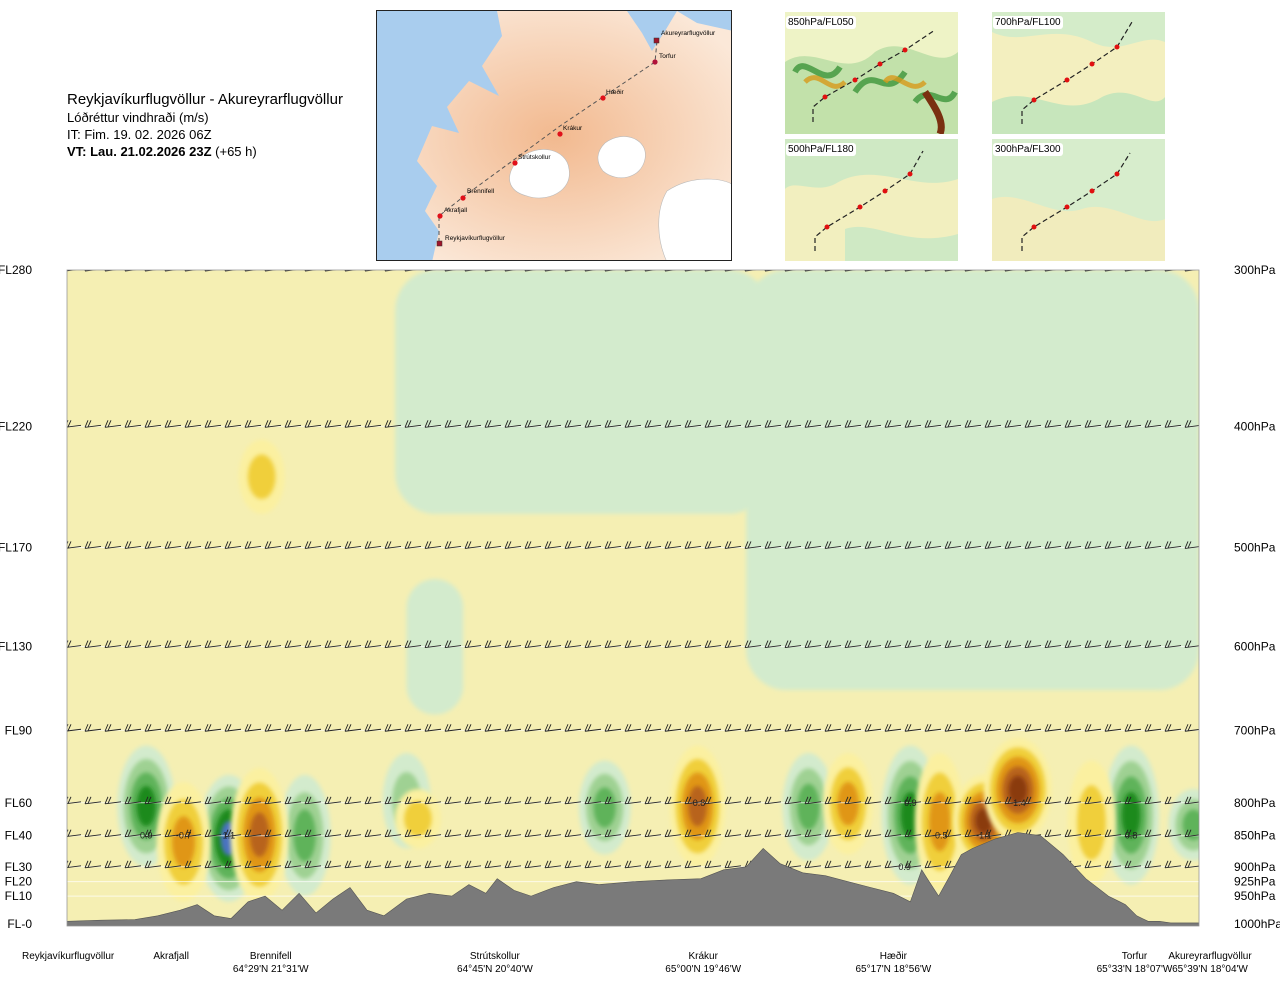 Image resolution: width=1280 pixels, height=981 pixels. What do you see at coordinates (205, 151) in the screenshot?
I see `valid-time-line: VT: Lau. 21.02.2026 23Z (+65 h)` at bounding box center [205, 151].